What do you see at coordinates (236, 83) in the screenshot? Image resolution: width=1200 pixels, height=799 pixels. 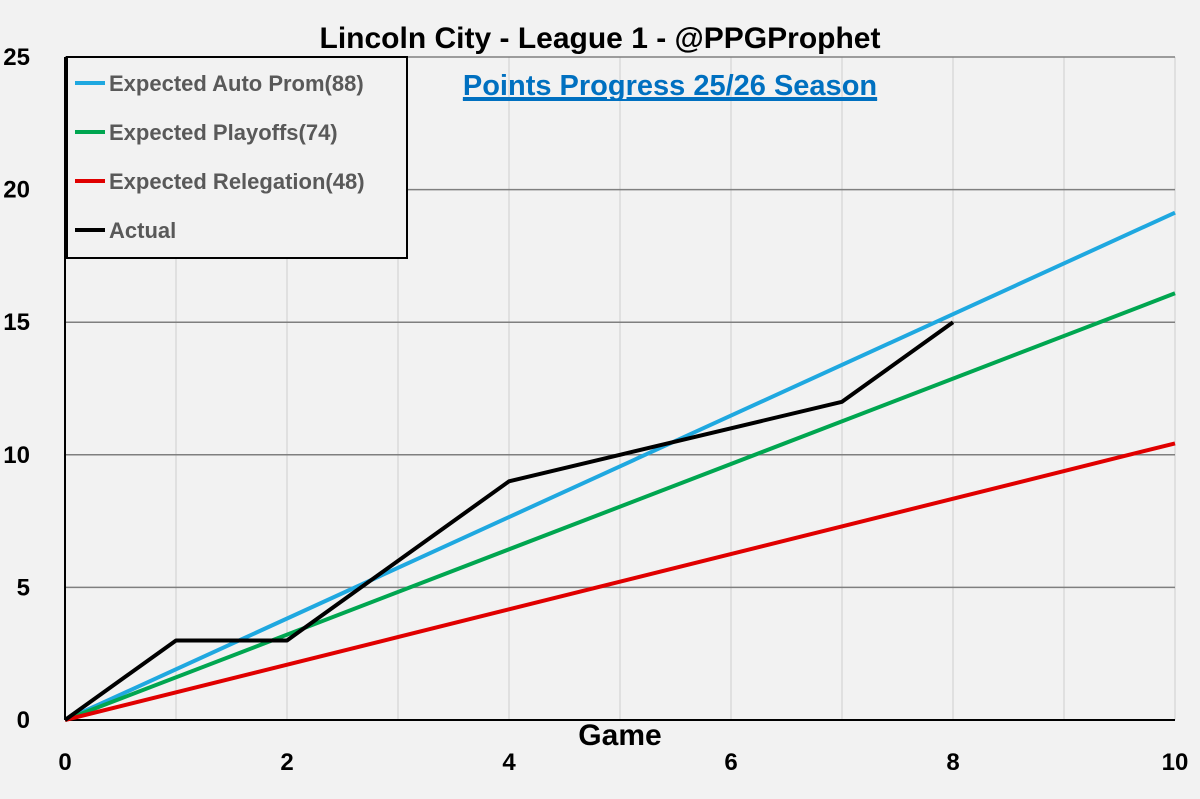 I see `legend-label: Expected Auto Prom(88)` at bounding box center [236, 83].